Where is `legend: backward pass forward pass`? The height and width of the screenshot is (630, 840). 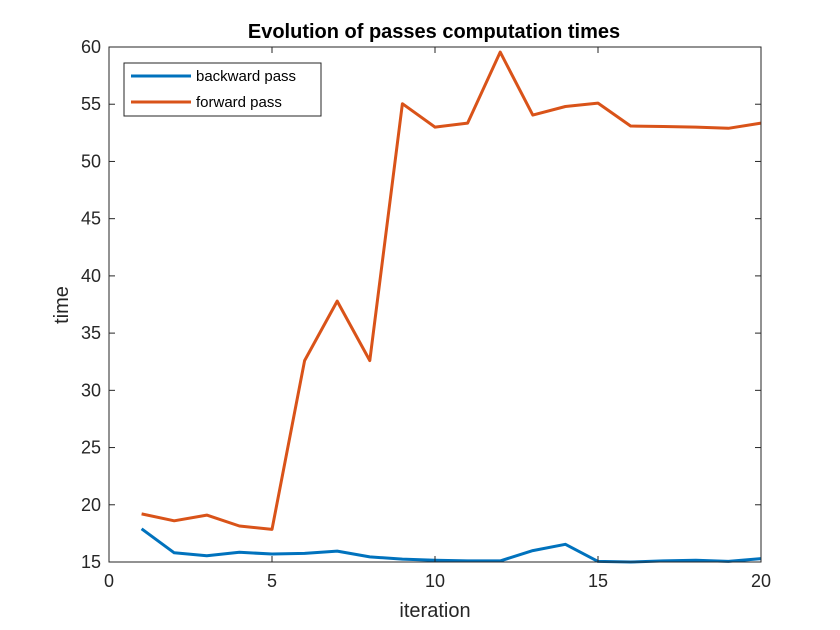 legend: backward pass forward pass is located at coordinates (222, 89).